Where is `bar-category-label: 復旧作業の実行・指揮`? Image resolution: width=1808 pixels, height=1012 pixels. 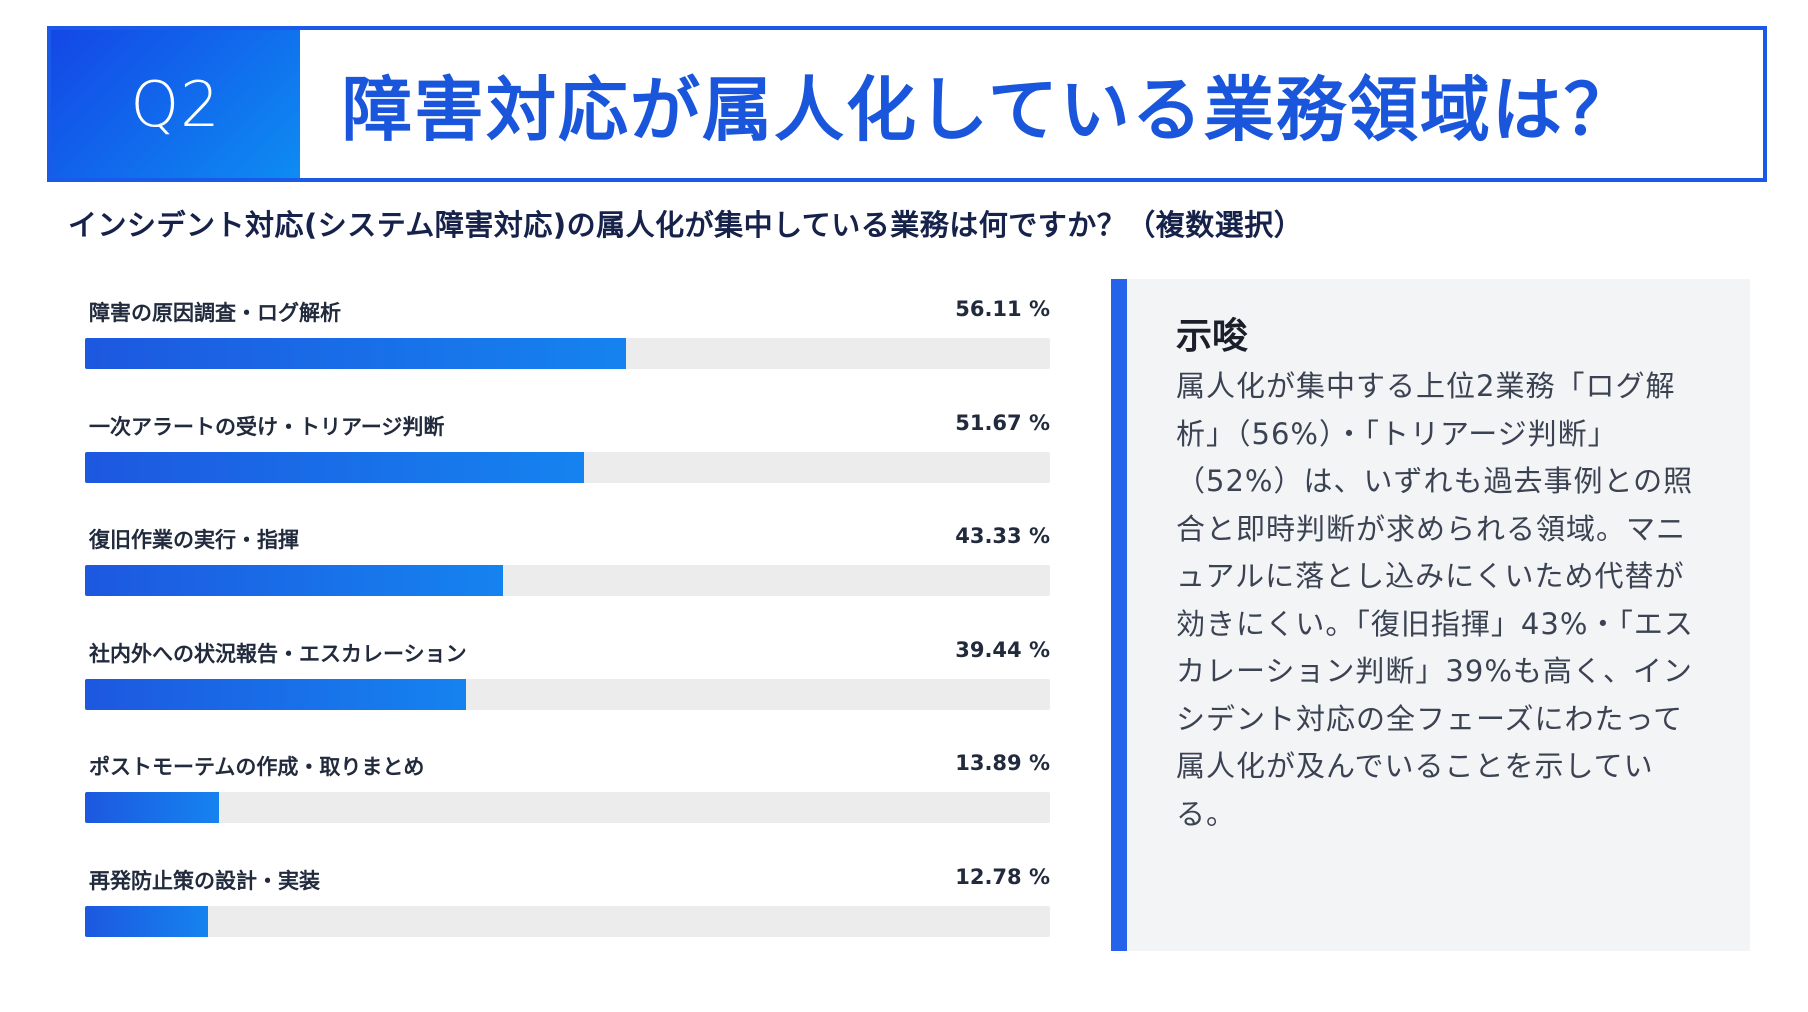 bar-category-label: 復旧作業の実行・指揮 is located at coordinates (194, 540).